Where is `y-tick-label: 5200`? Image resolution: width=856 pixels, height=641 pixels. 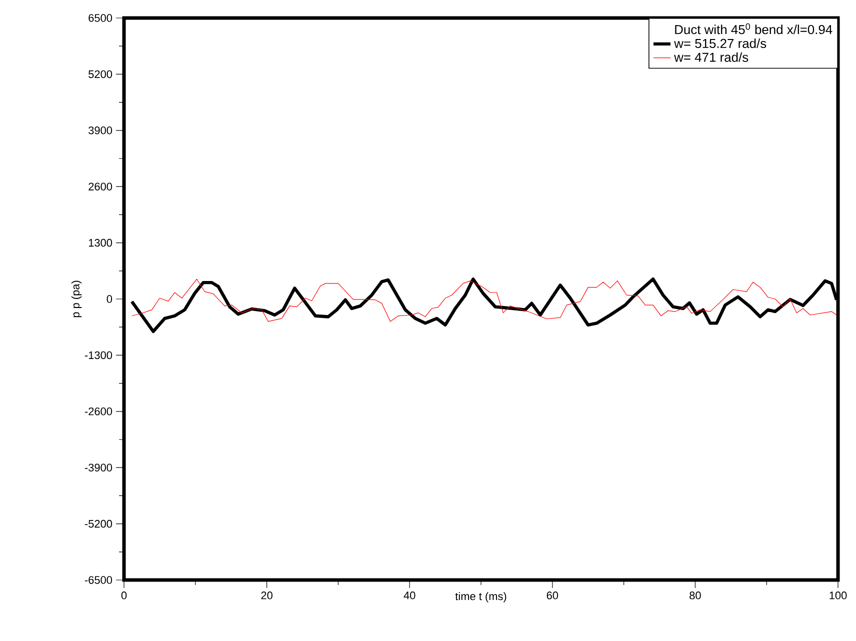 y-tick-label: 5200 is located at coordinates (100, 74).